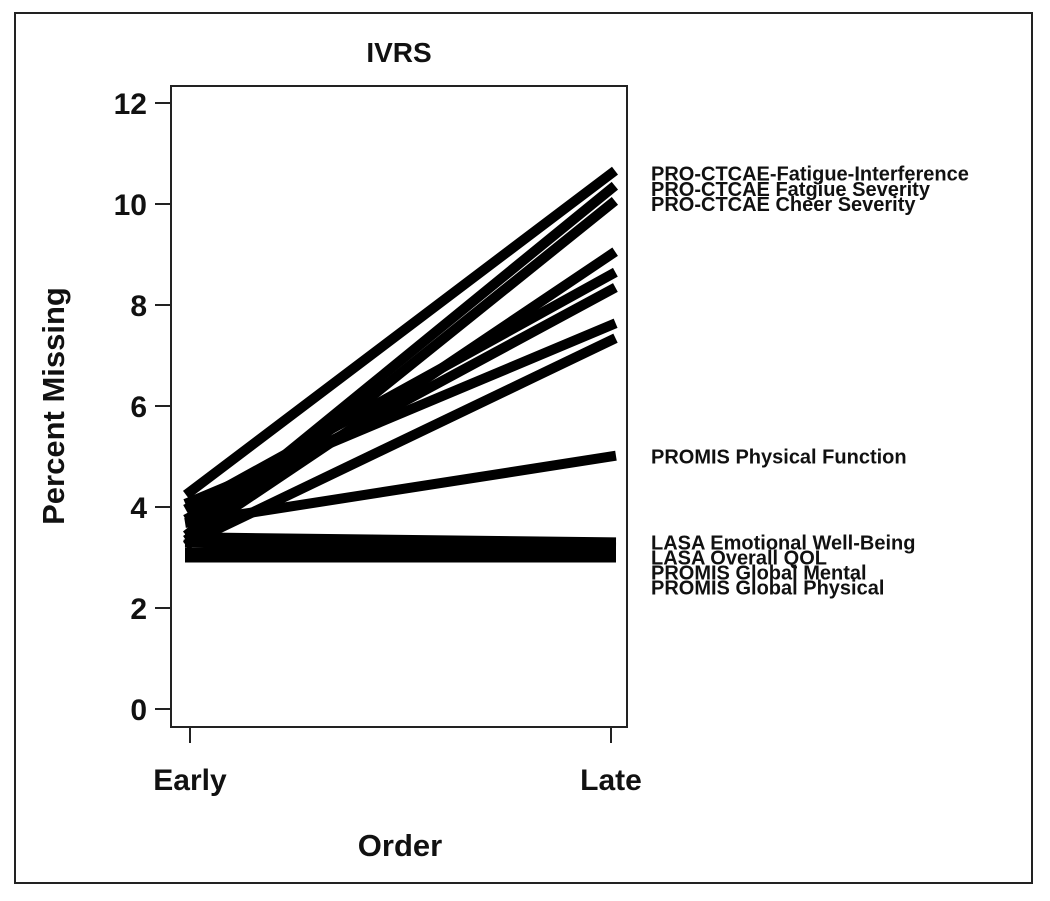 The height and width of the screenshot is (901, 1050). I want to click on series-end-label: PRO-CTCAE Fatgiue Severity, so click(791, 190).